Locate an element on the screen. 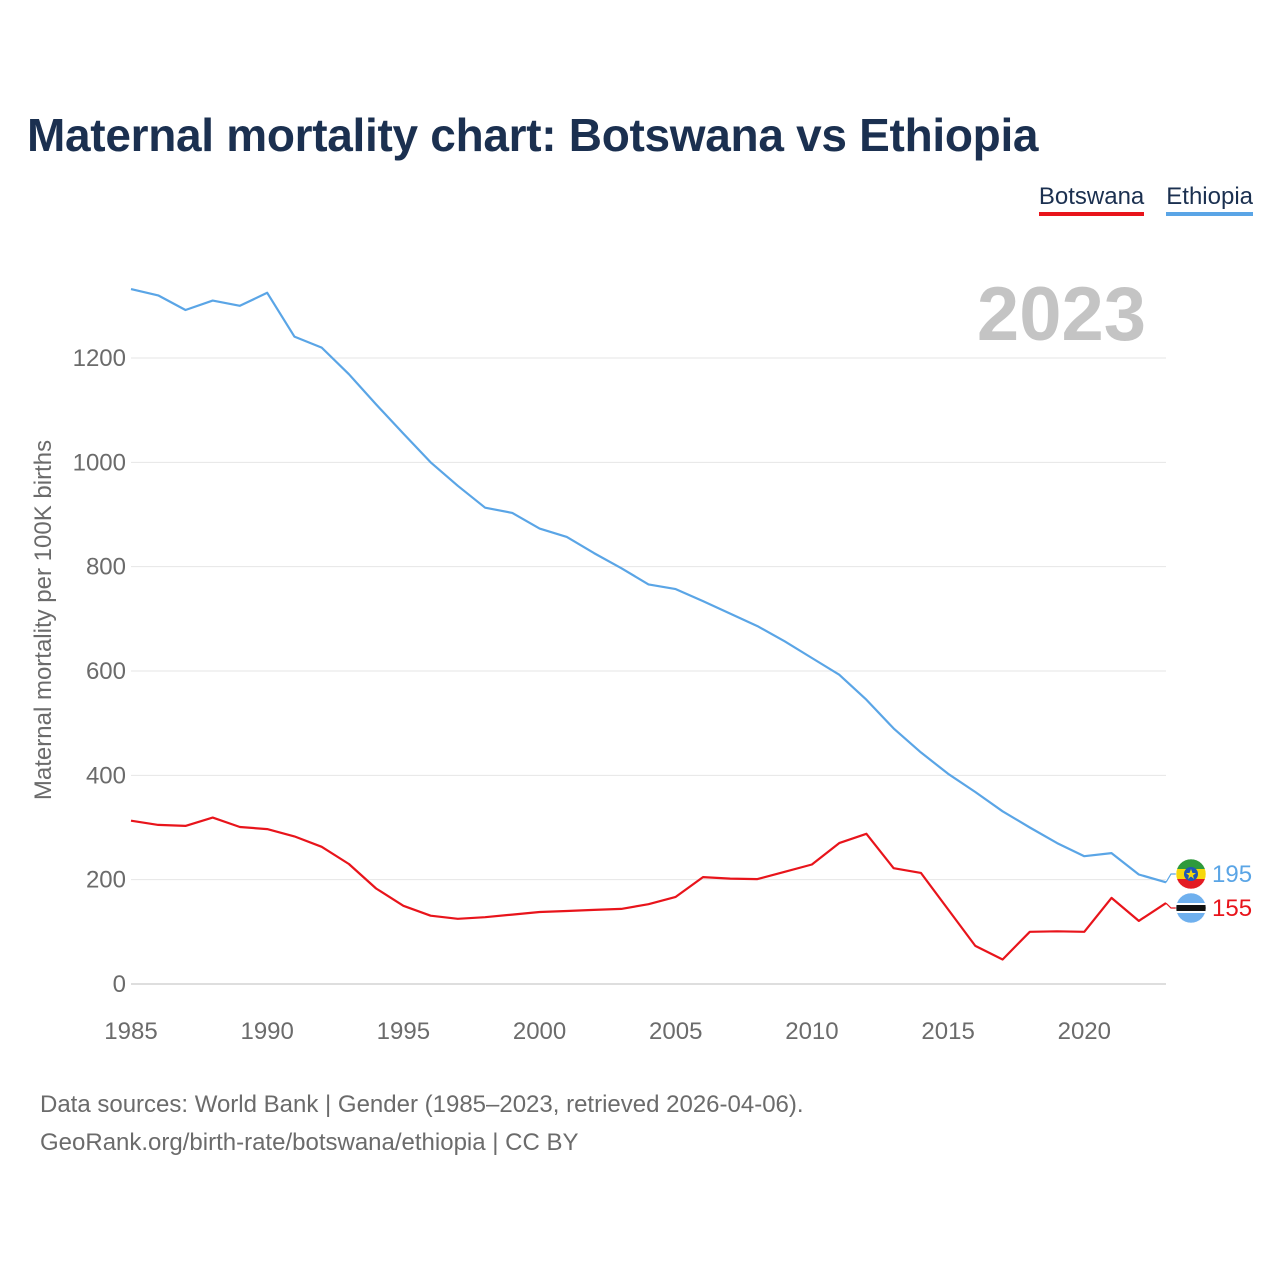 The height and width of the screenshot is (1280, 1280). y-tick-600: 600 is located at coordinates (106, 671).